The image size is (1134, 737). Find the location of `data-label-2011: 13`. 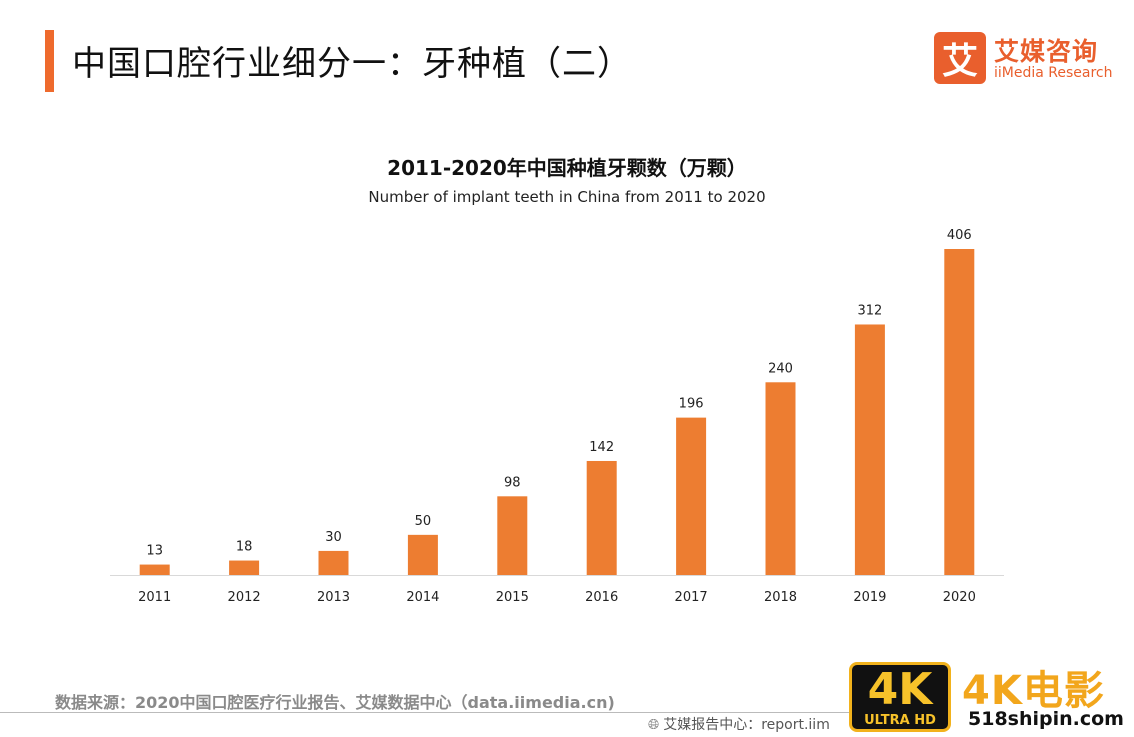

data-label-2011: 13 is located at coordinates (154, 551).